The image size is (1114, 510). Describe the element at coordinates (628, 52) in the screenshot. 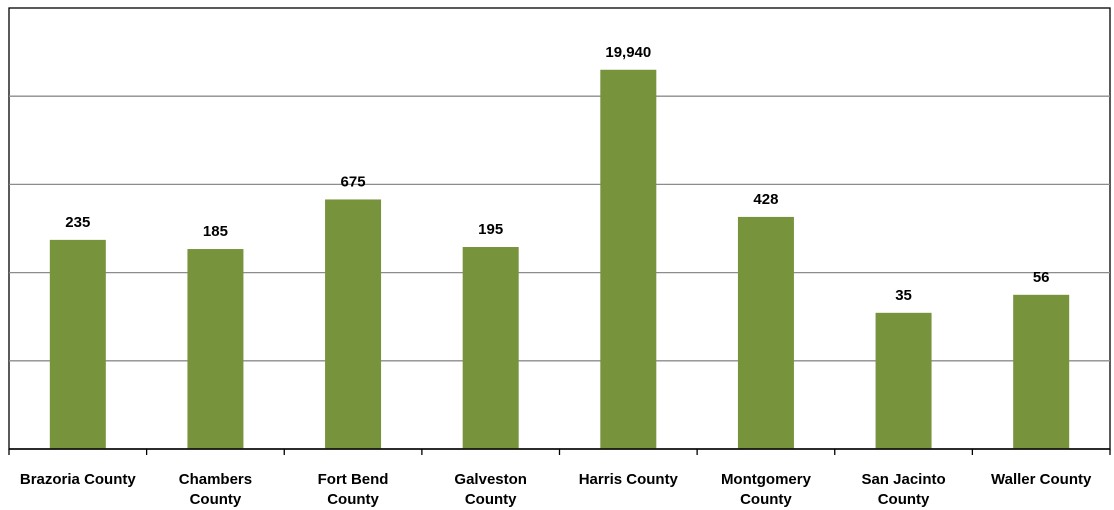

I see `data-label: 19,940` at that location.